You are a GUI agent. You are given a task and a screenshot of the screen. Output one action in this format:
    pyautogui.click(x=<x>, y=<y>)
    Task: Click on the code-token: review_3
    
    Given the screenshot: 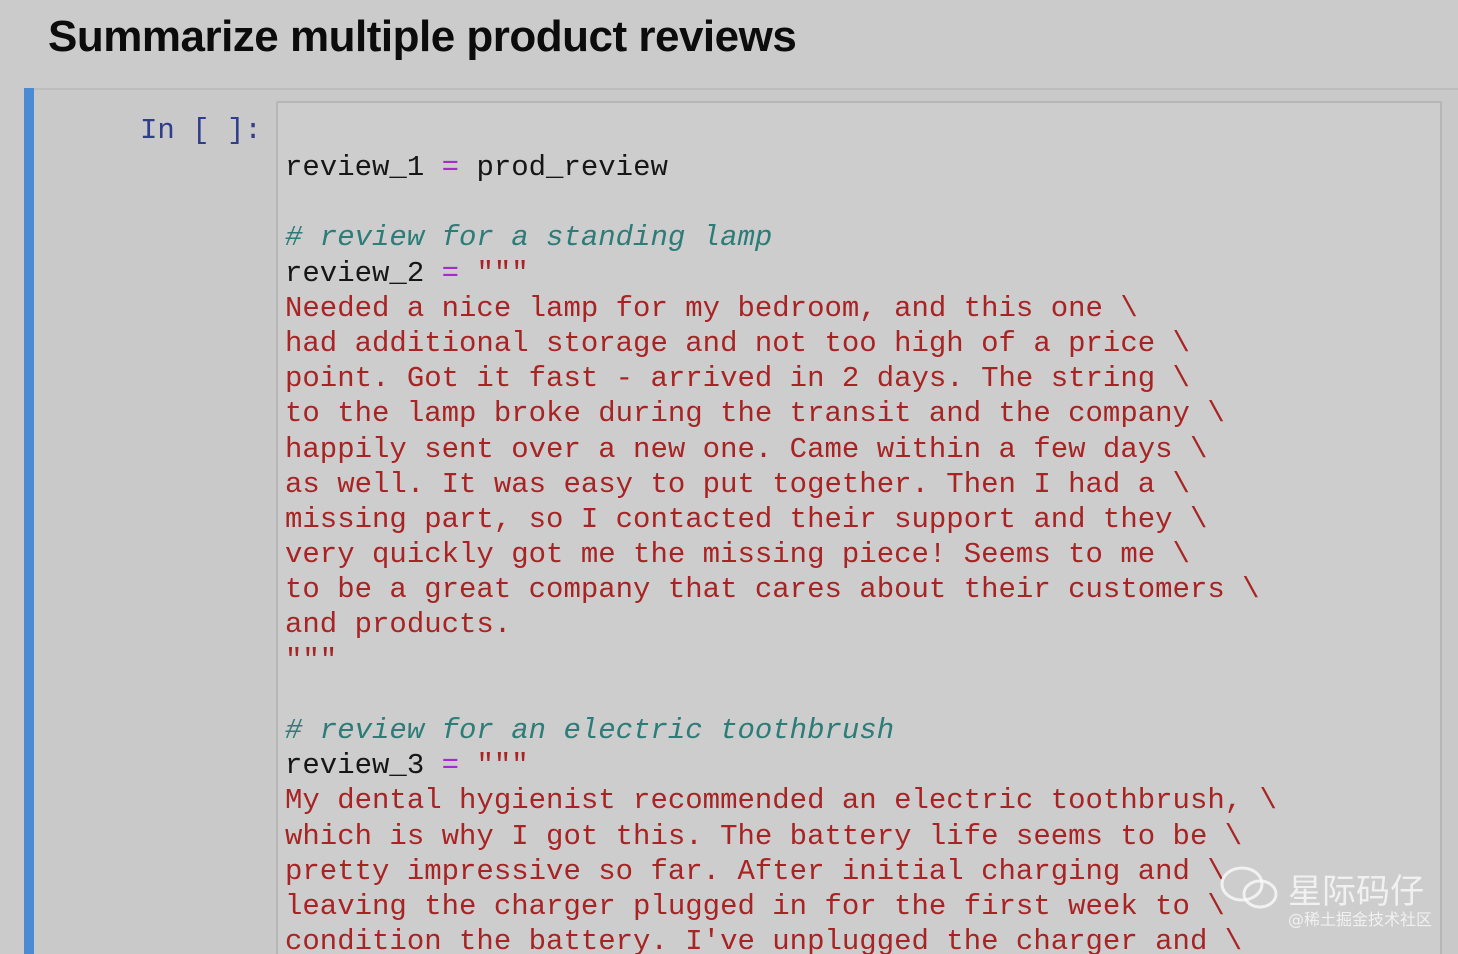 What is the action you would take?
    pyautogui.click(x=363, y=766)
    